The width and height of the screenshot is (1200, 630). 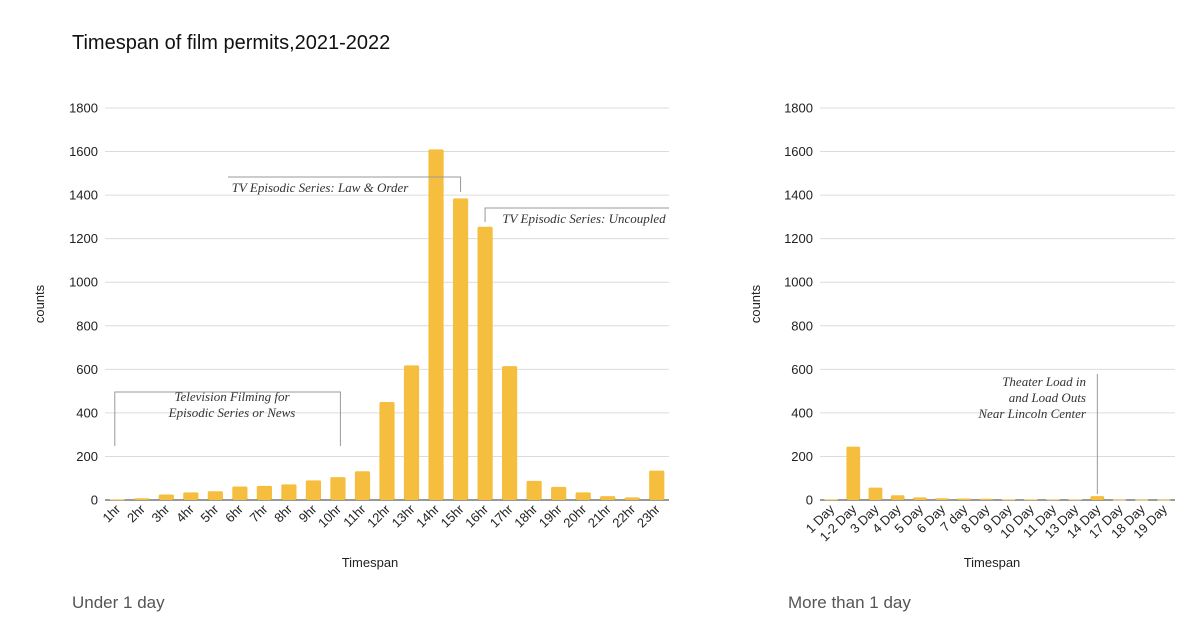 What do you see at coordinates (1044, 381) in the screenshot?
I see `annotation-text-line: Theater Load in` at bounding box center [1044, 381].